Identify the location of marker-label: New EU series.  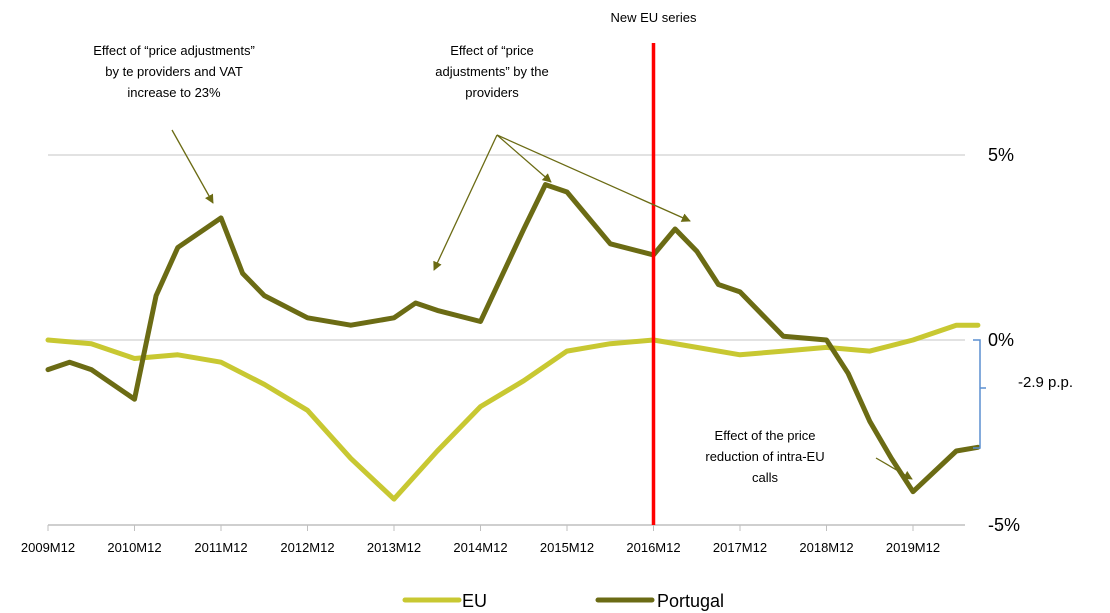
(654, 17).